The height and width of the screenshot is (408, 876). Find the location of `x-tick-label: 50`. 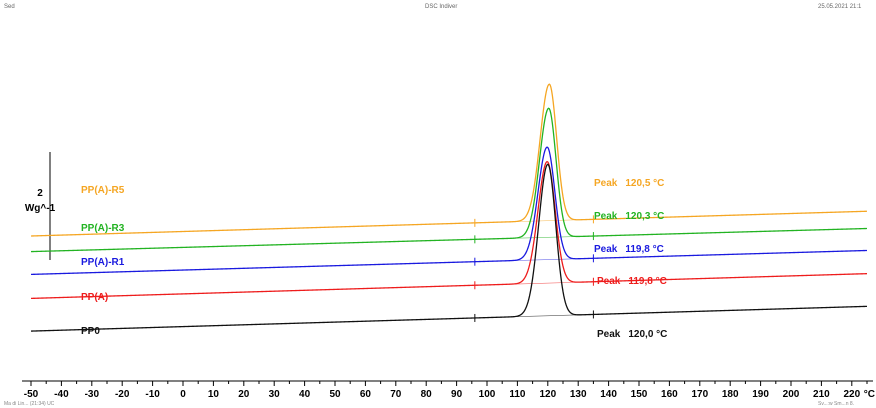

x-tick-label: 50 is located at coordinates (335, 394).